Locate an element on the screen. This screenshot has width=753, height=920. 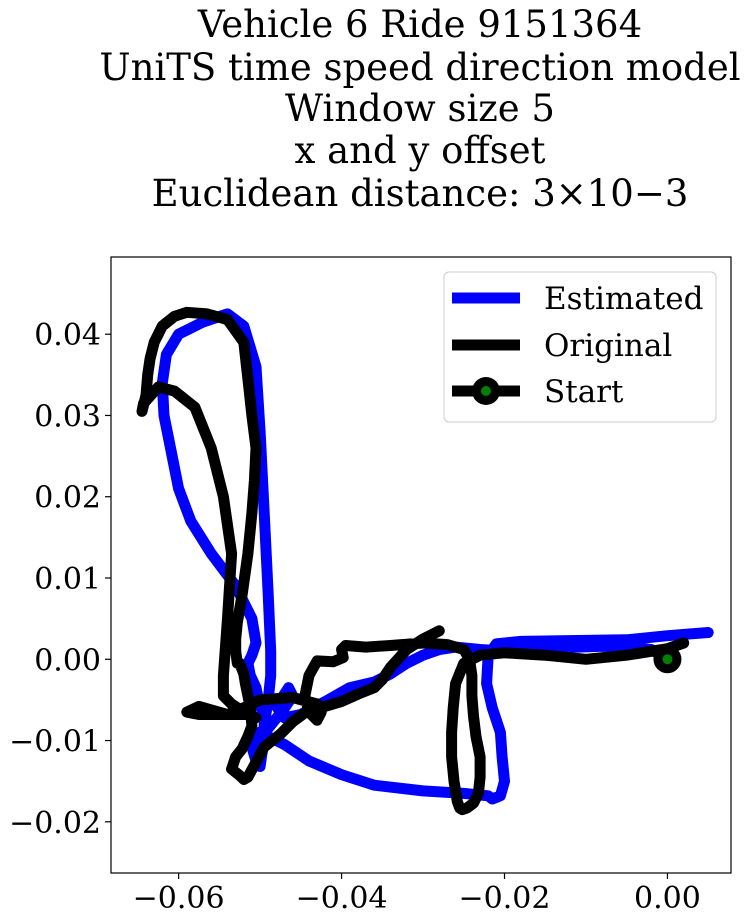
y-tick-label: 0.00 is located at coordinates (67, 660).